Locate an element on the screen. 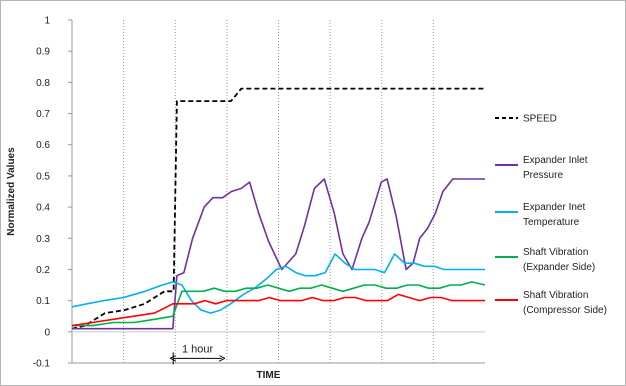  y-tick-label: 0.4 is located at coordinates (43, 208).